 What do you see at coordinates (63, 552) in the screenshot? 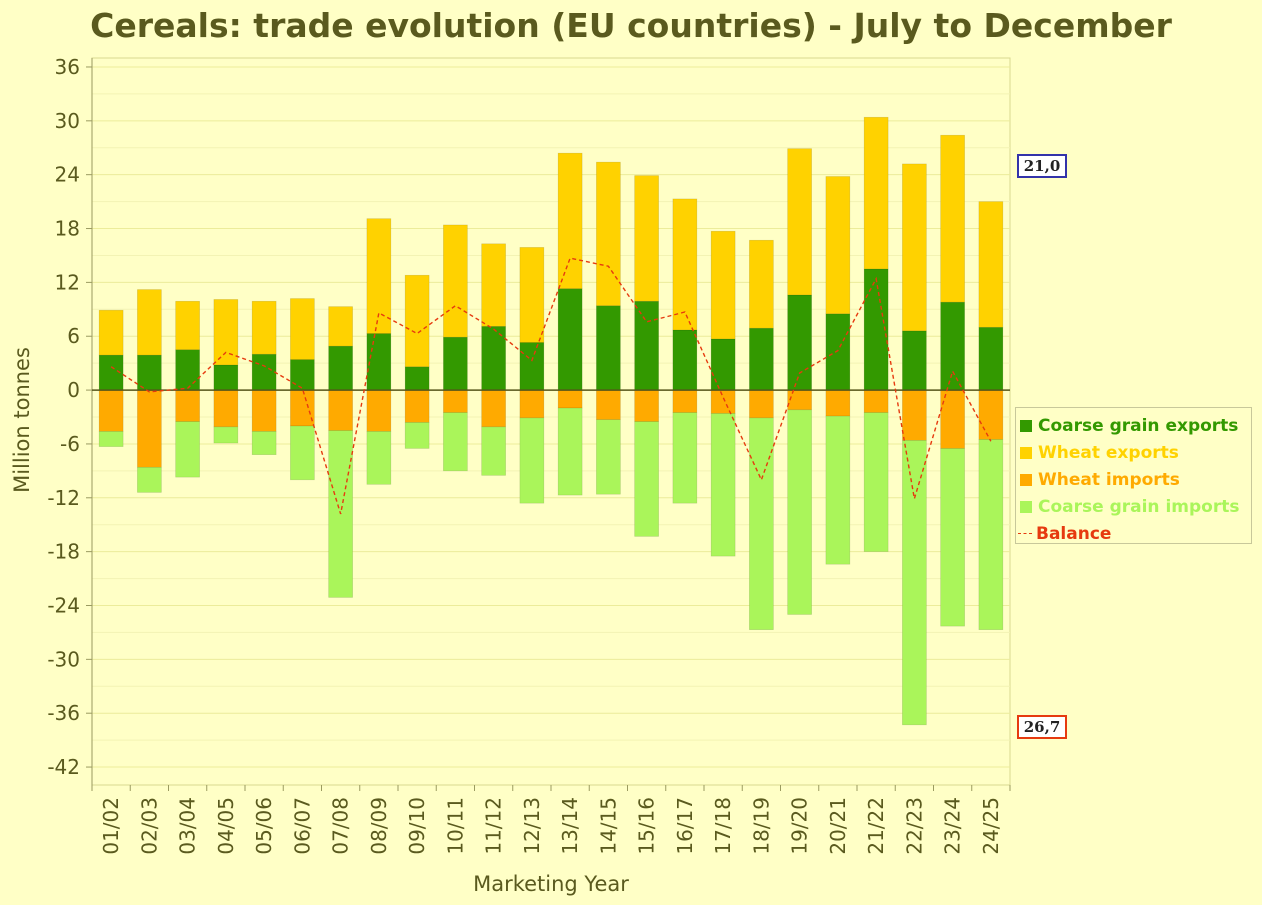
I see `y-tick-label: -18` at bounding box center [63, 552].